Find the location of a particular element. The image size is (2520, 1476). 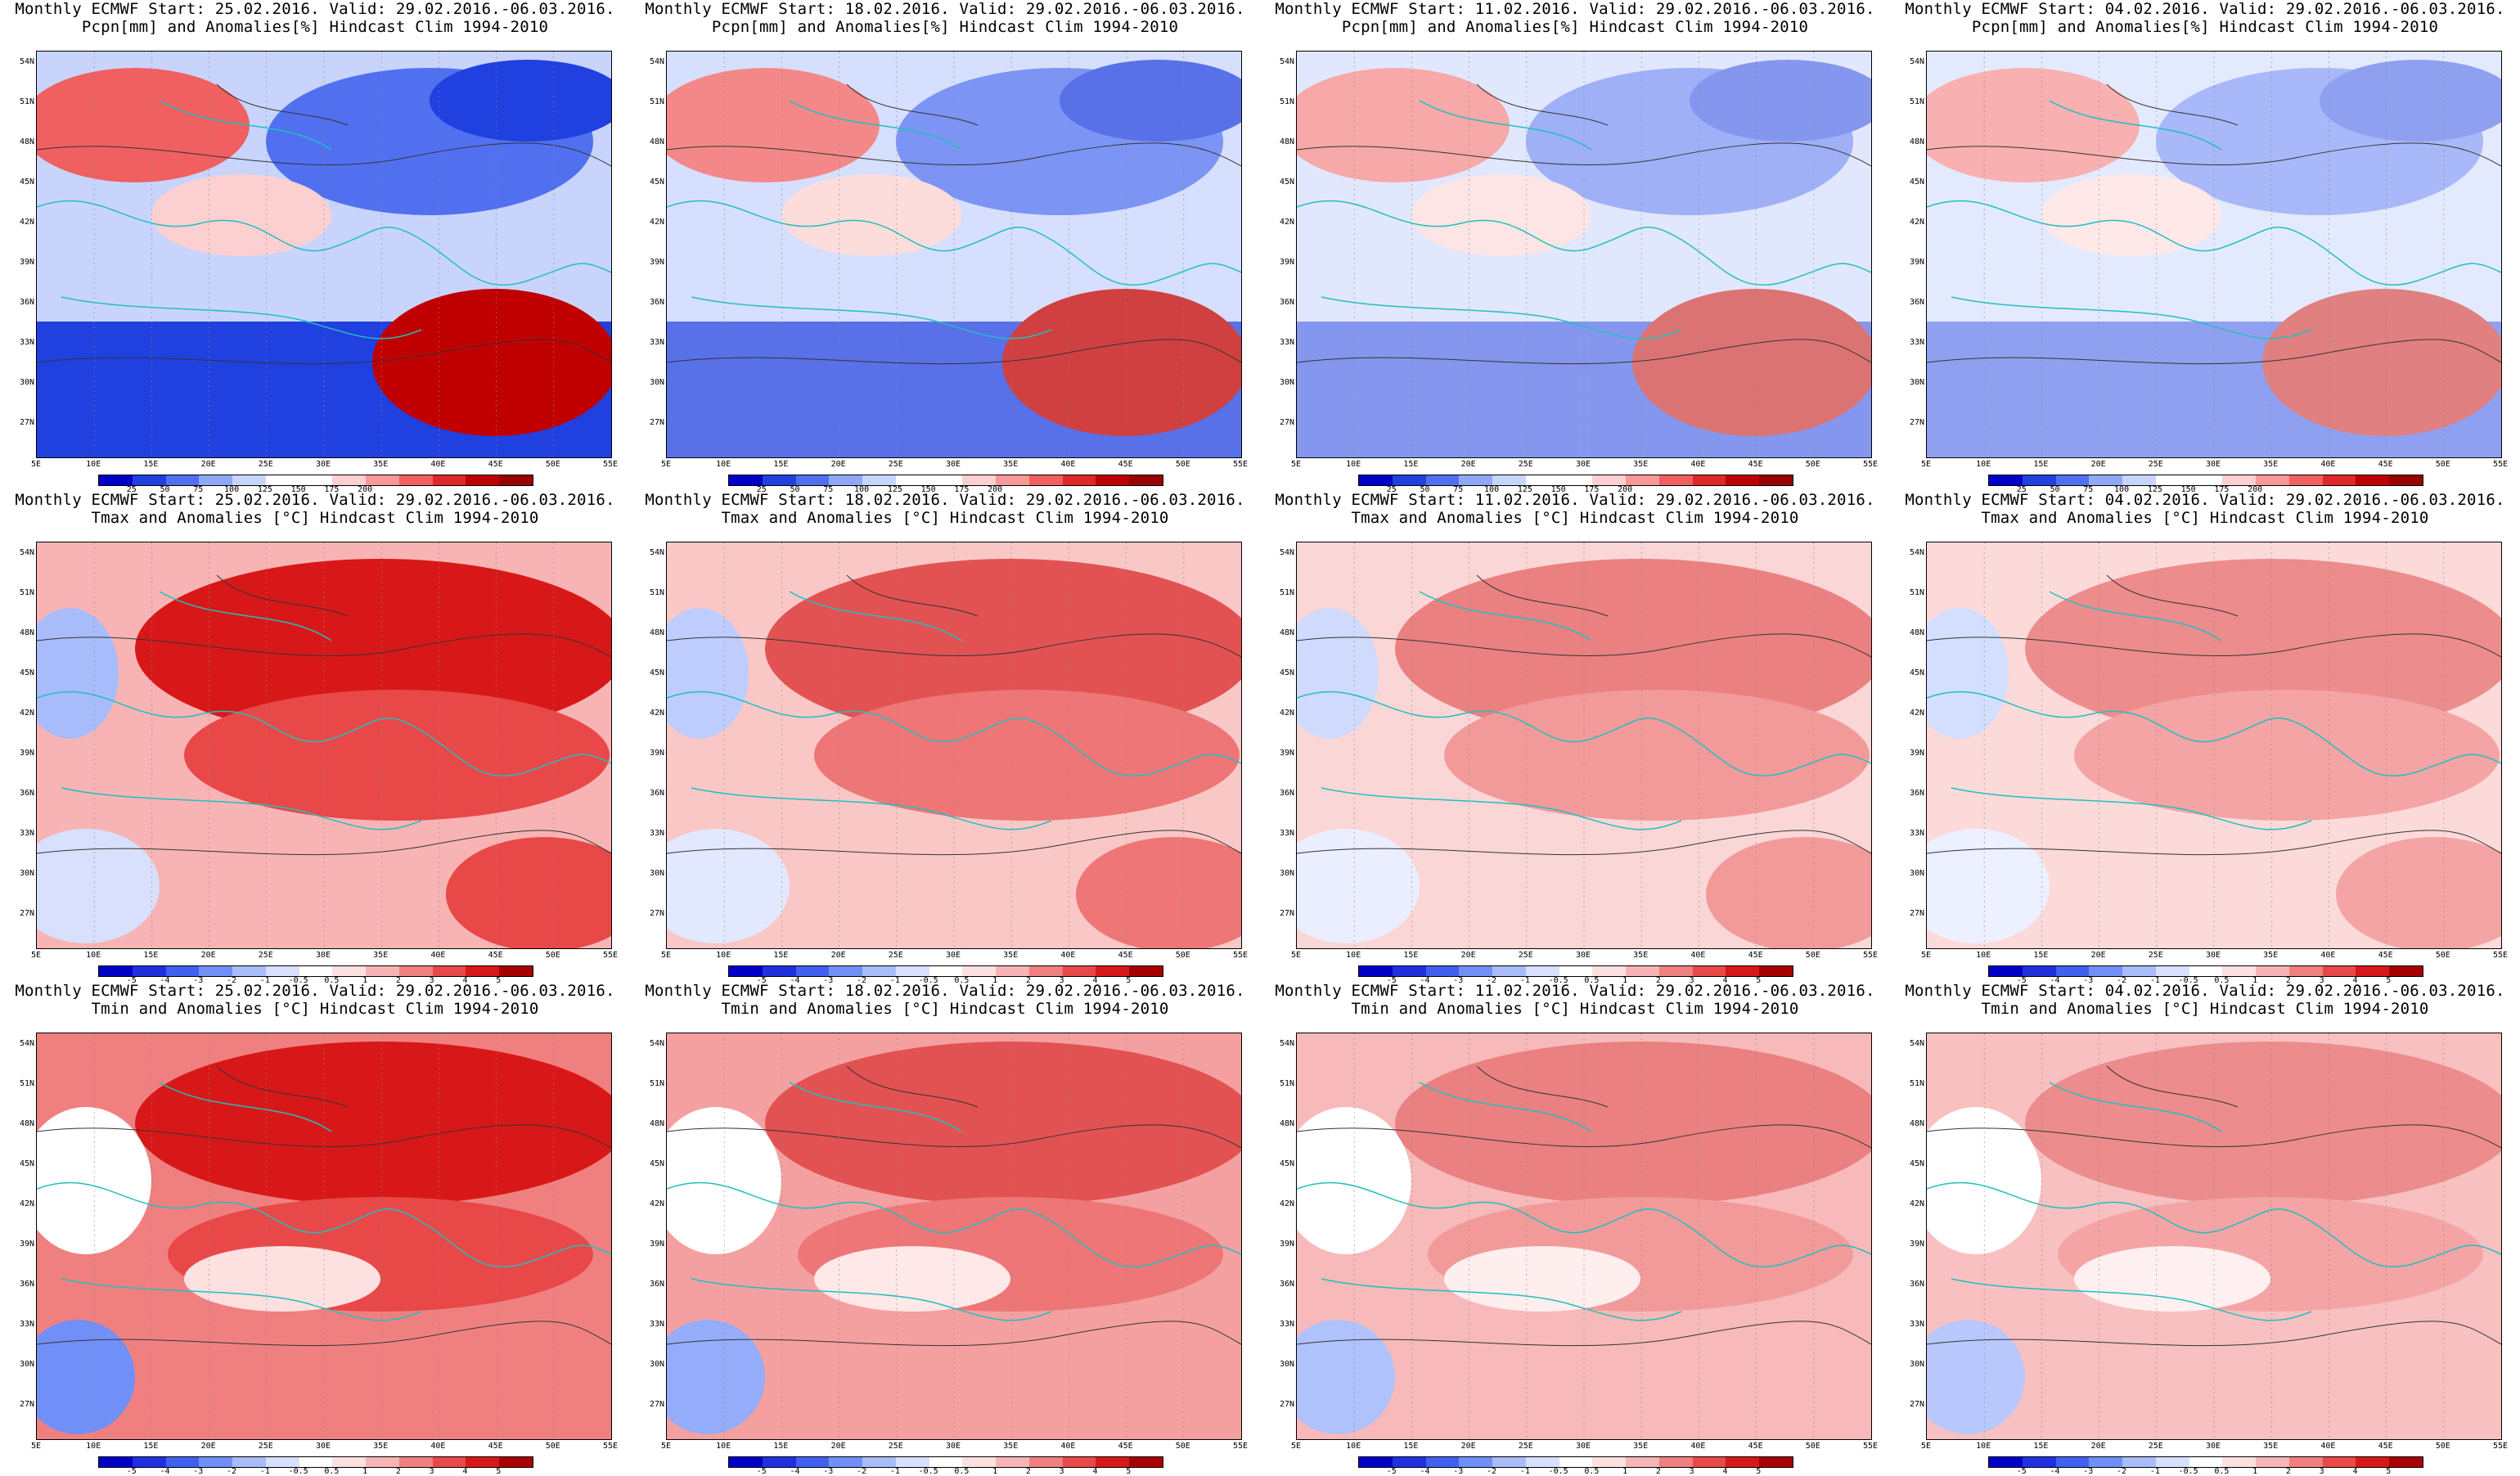

coastline is located at coordinates (324, 1202).